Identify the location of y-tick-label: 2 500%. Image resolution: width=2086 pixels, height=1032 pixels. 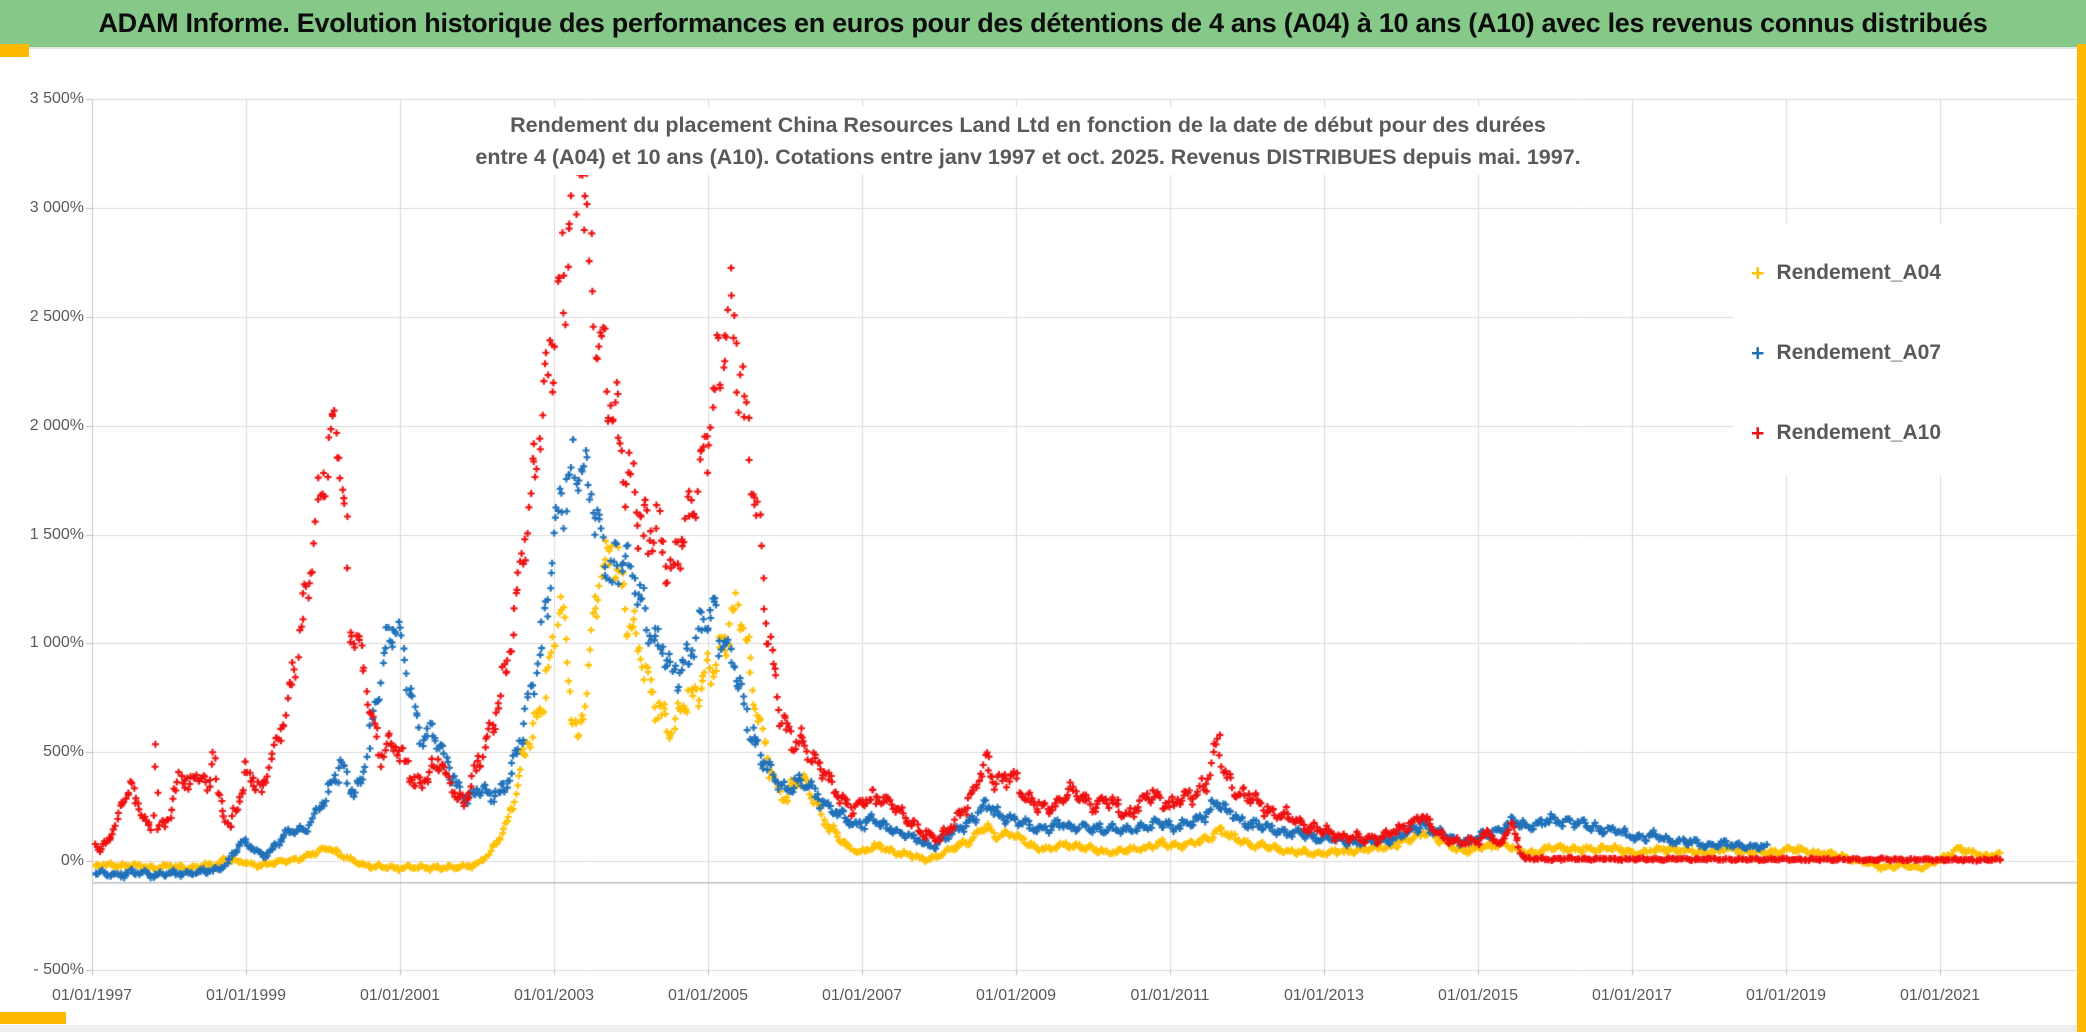
(56, 316).